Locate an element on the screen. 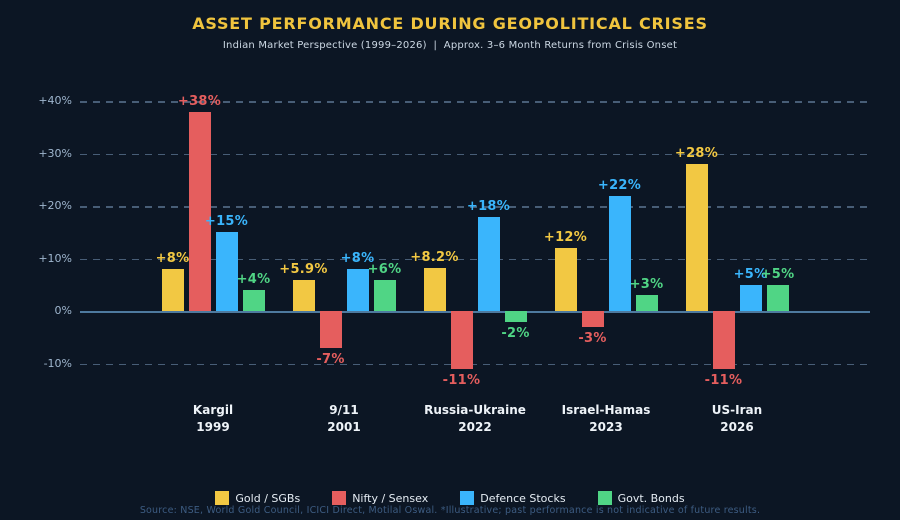  y-tick-label: -10% is located at coordinates (57, 363).